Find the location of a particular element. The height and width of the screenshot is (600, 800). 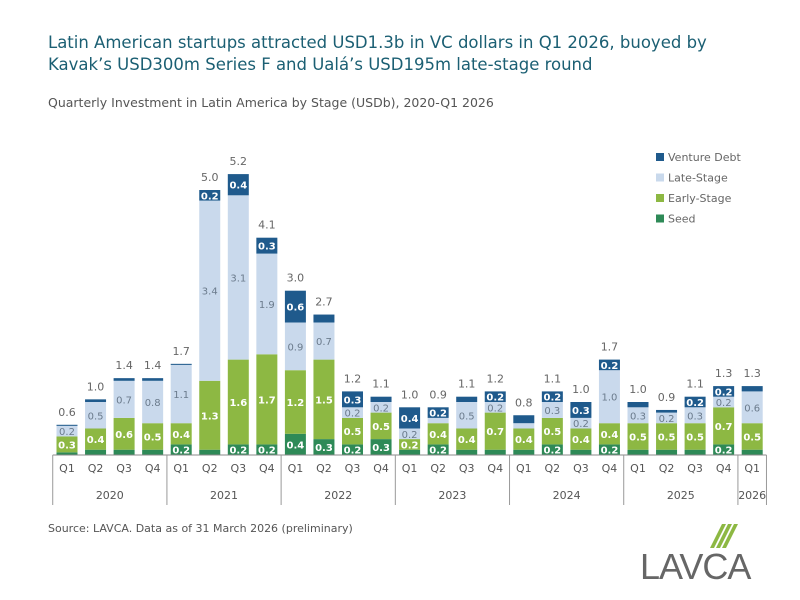

segment-label: 0.9 is located at coordinates (295, 347).